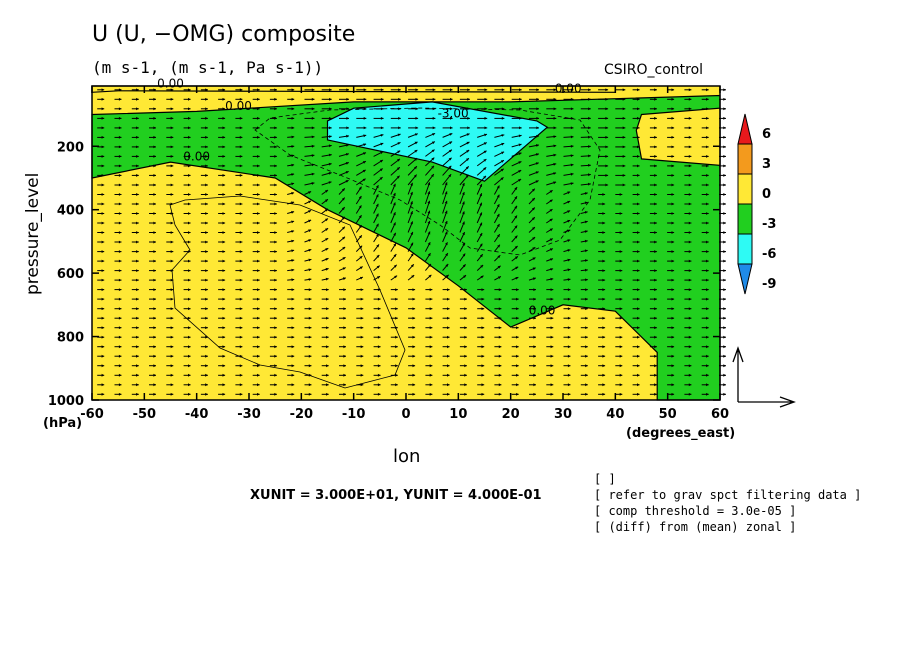  What do you see at coordinates (196, 157) in the screenshot?
I see `contour-label: 0.00` at bounding box center [196, 157].